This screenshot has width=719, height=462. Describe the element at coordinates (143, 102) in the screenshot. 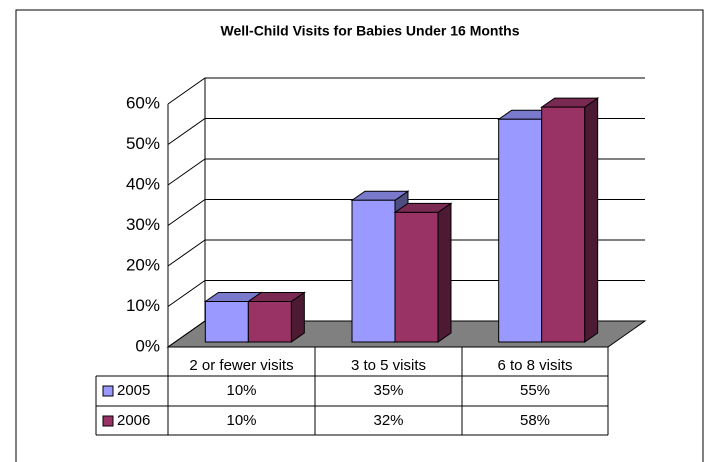

I see `y-tick-label: 60%` at that location.